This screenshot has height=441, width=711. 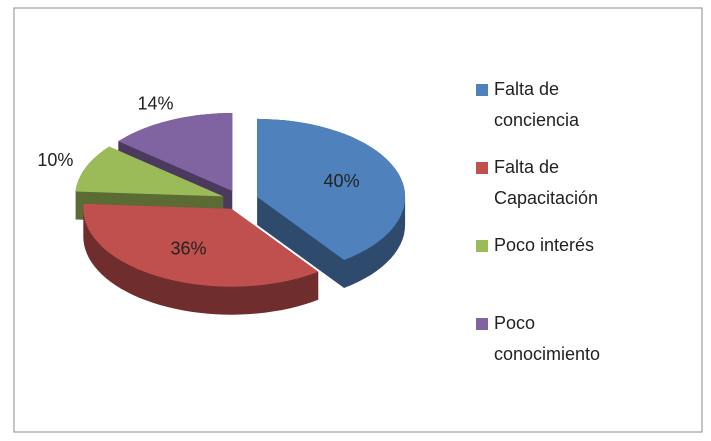 What do you see at coordinates (189, 248) in the screenshot?
I see `data-label: 36%` at bounding box center [189, 248].